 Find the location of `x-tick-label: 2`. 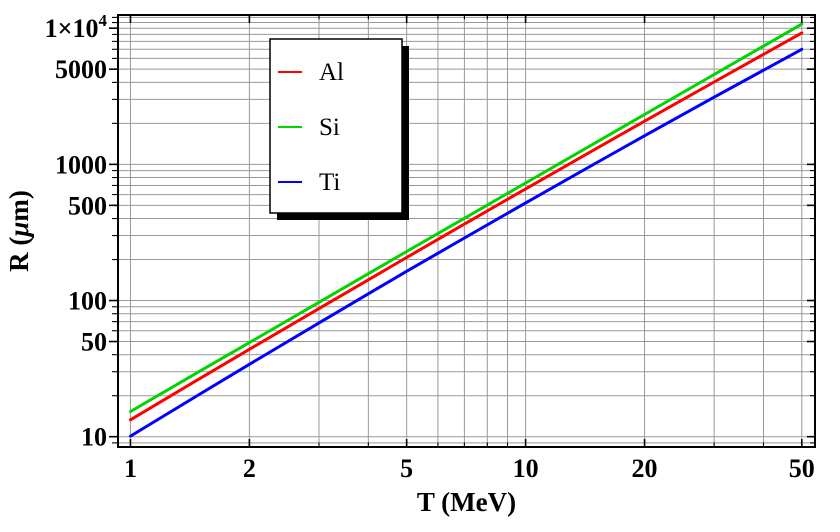

x-tick-label: 2 is located at coordinates (249, 468).